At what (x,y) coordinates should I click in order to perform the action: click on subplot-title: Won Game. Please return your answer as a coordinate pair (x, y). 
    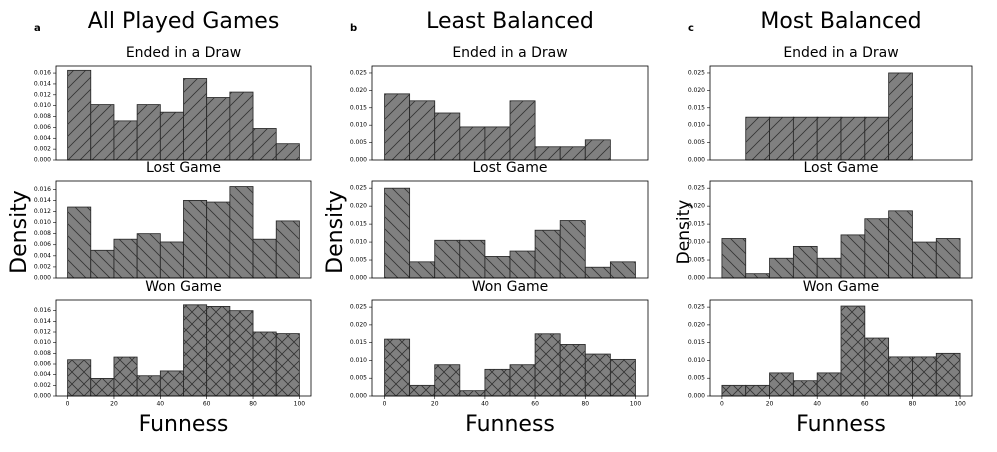
    Looking at the image, I should click on (183, 287).